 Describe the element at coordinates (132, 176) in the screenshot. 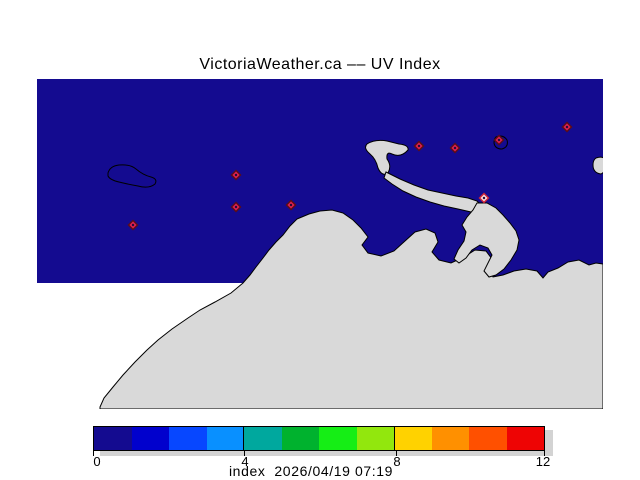

I see `island-outline-west` at that location.